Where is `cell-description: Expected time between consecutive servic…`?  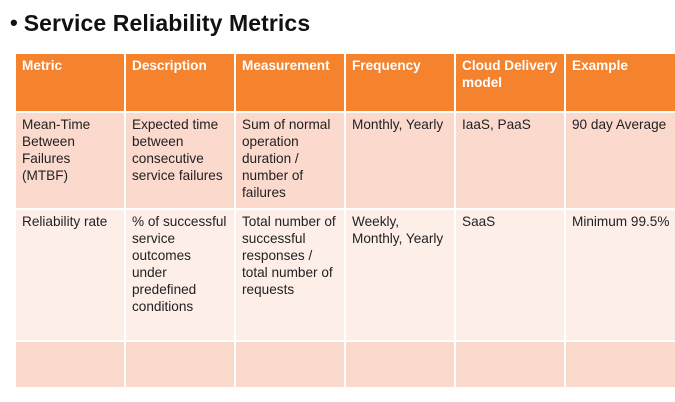 cell-description: Expected time between consecutive servic… is located at coordinates (180, 160).